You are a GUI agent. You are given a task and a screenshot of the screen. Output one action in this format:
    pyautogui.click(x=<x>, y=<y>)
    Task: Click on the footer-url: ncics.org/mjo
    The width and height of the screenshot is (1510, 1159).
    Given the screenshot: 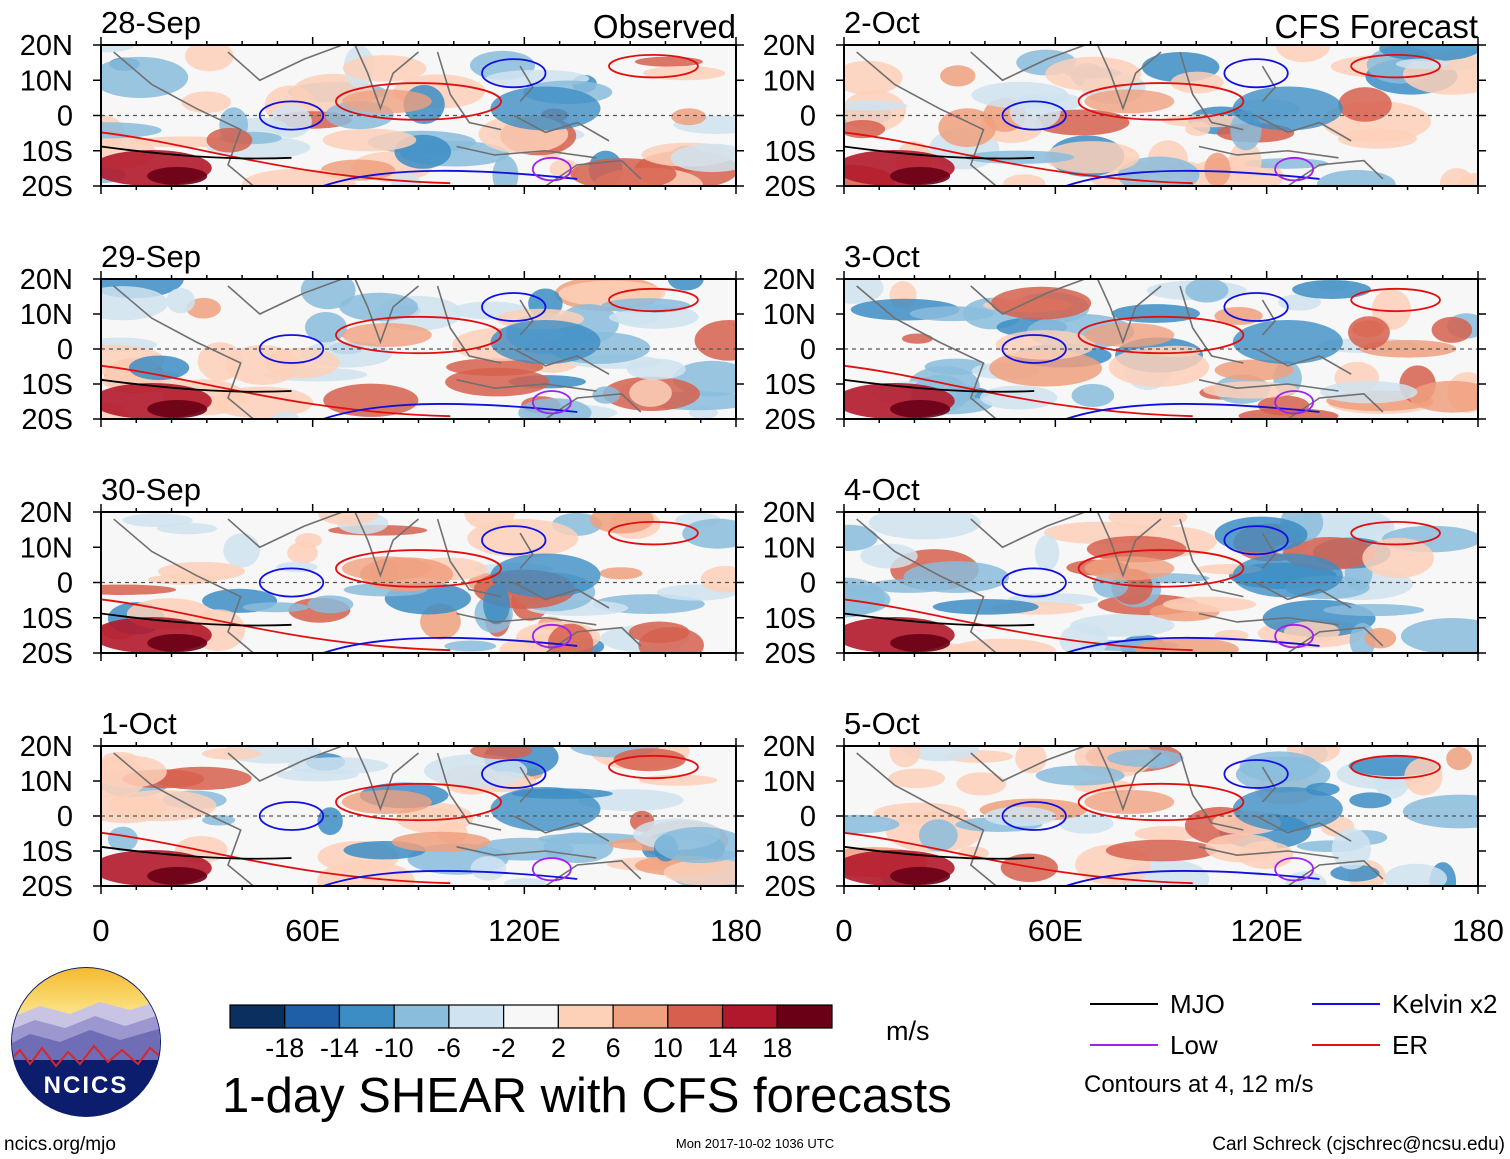 What is the action you would take?
    pyautogui.click(x=60, y=1144)
    